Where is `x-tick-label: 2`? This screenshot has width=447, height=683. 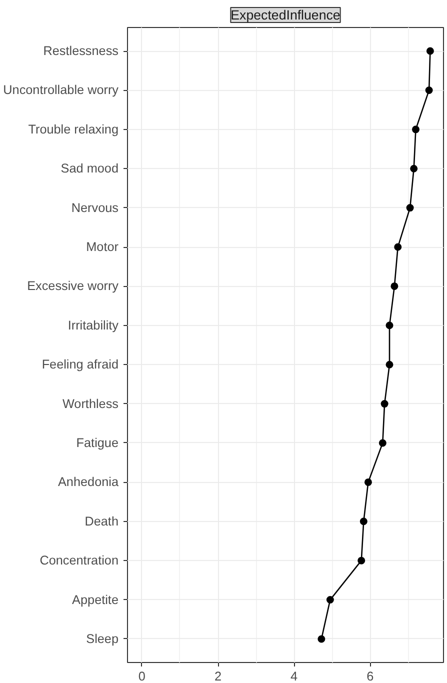
x-tick-label: 2 is located at coordinates (218, 676).